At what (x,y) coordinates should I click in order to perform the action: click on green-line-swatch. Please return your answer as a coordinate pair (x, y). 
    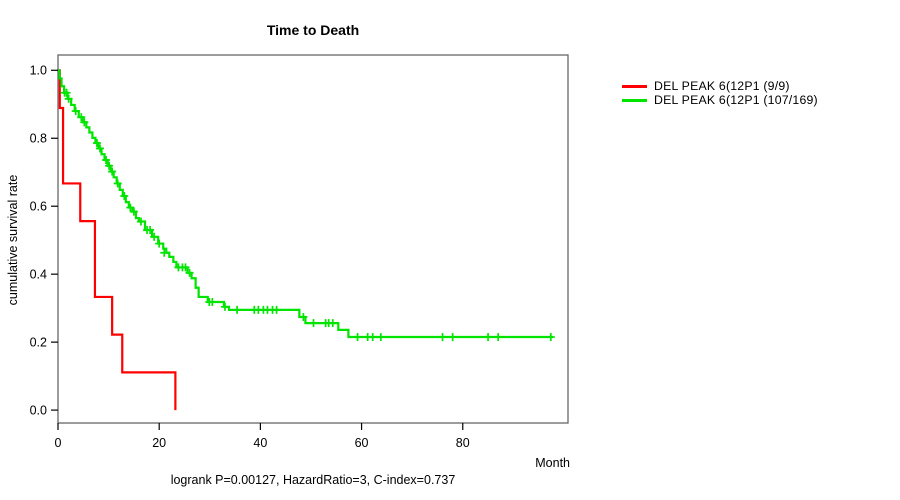
    Looking at the image, I should click on (634, 100).